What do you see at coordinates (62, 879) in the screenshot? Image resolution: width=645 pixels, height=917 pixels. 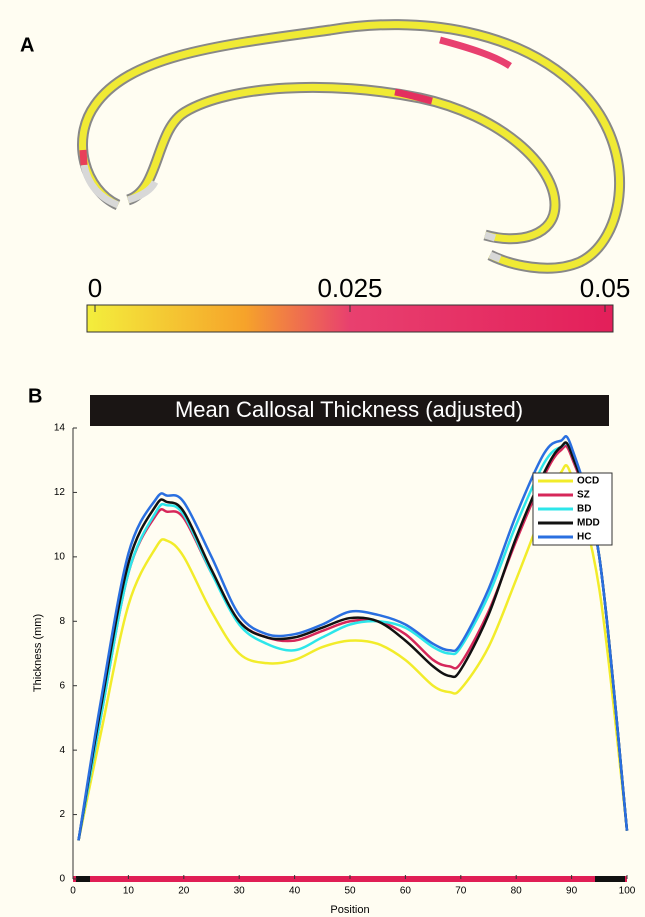 I see `y-tick-label: 0` at bounding box center [62, 879].